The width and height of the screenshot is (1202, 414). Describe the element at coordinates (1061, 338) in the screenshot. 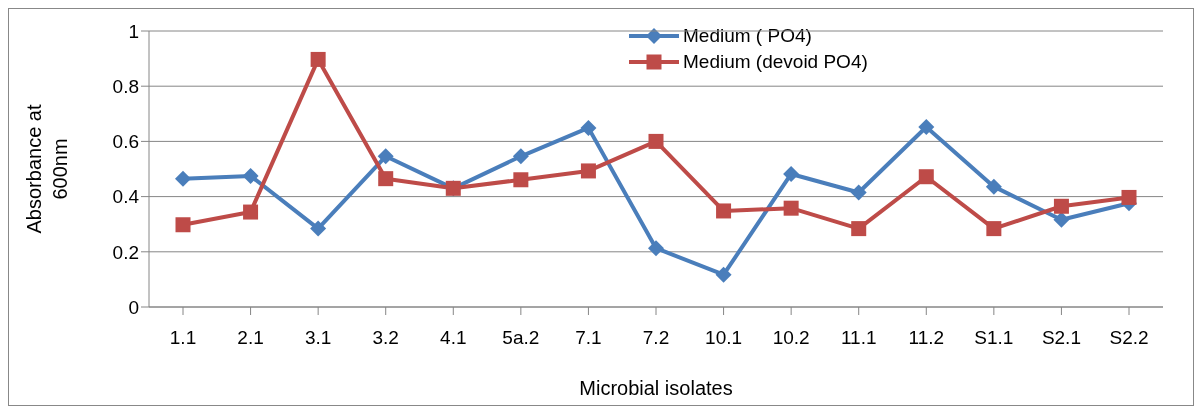

I see `x-tick-label: S2.1` at that location.